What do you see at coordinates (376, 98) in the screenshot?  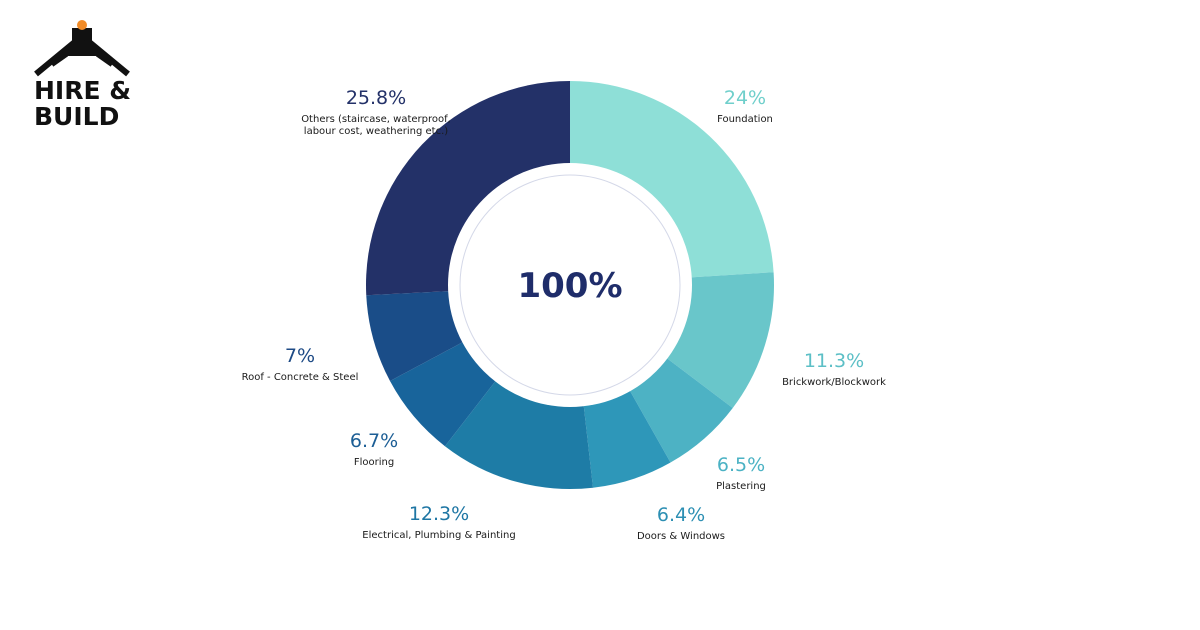 I see `slice-value-label-8: 25.8%` at bounding box center [376, 98].